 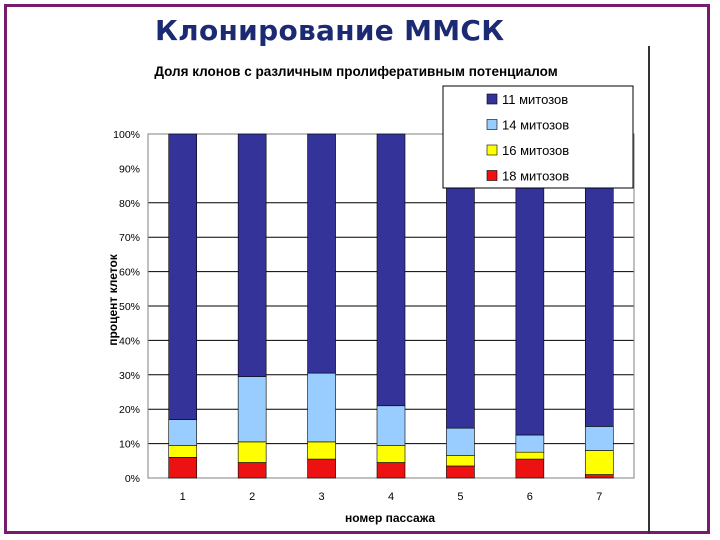 What do you see at coordinates (390, 518) in the screenshot?
I see `x-axis-label: номер пассажа` at bounding box center [390, 518].